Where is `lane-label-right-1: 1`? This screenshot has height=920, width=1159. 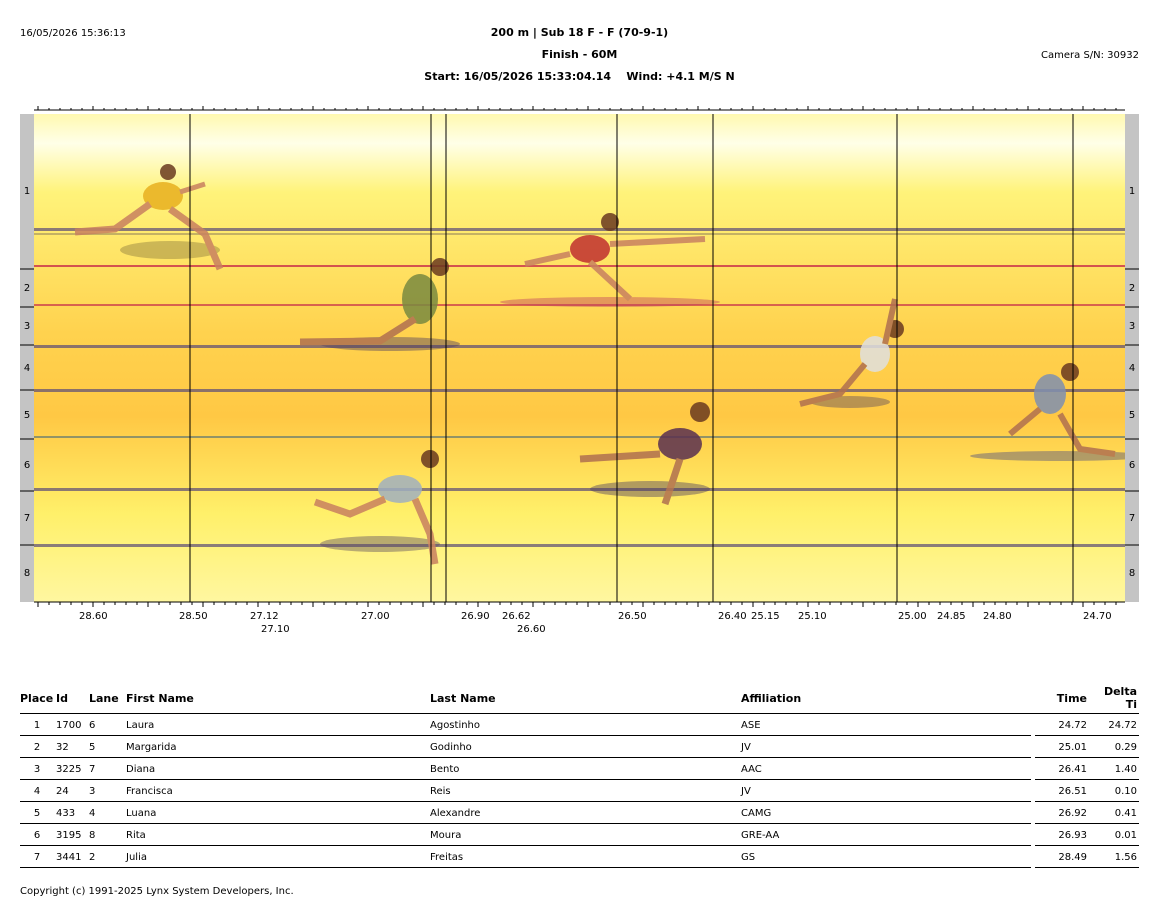
lane-label-right-1: 1 is located at coordinates (1132, 191).